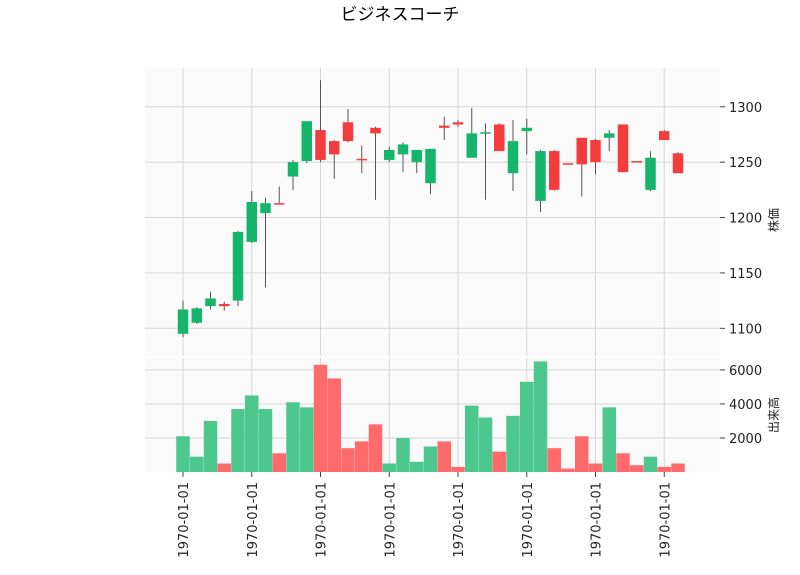 The image size is (800, 575). Describe the element at coordinates (773, 220) in the screenshot. I see `price-axis-label: 株価` at that location.